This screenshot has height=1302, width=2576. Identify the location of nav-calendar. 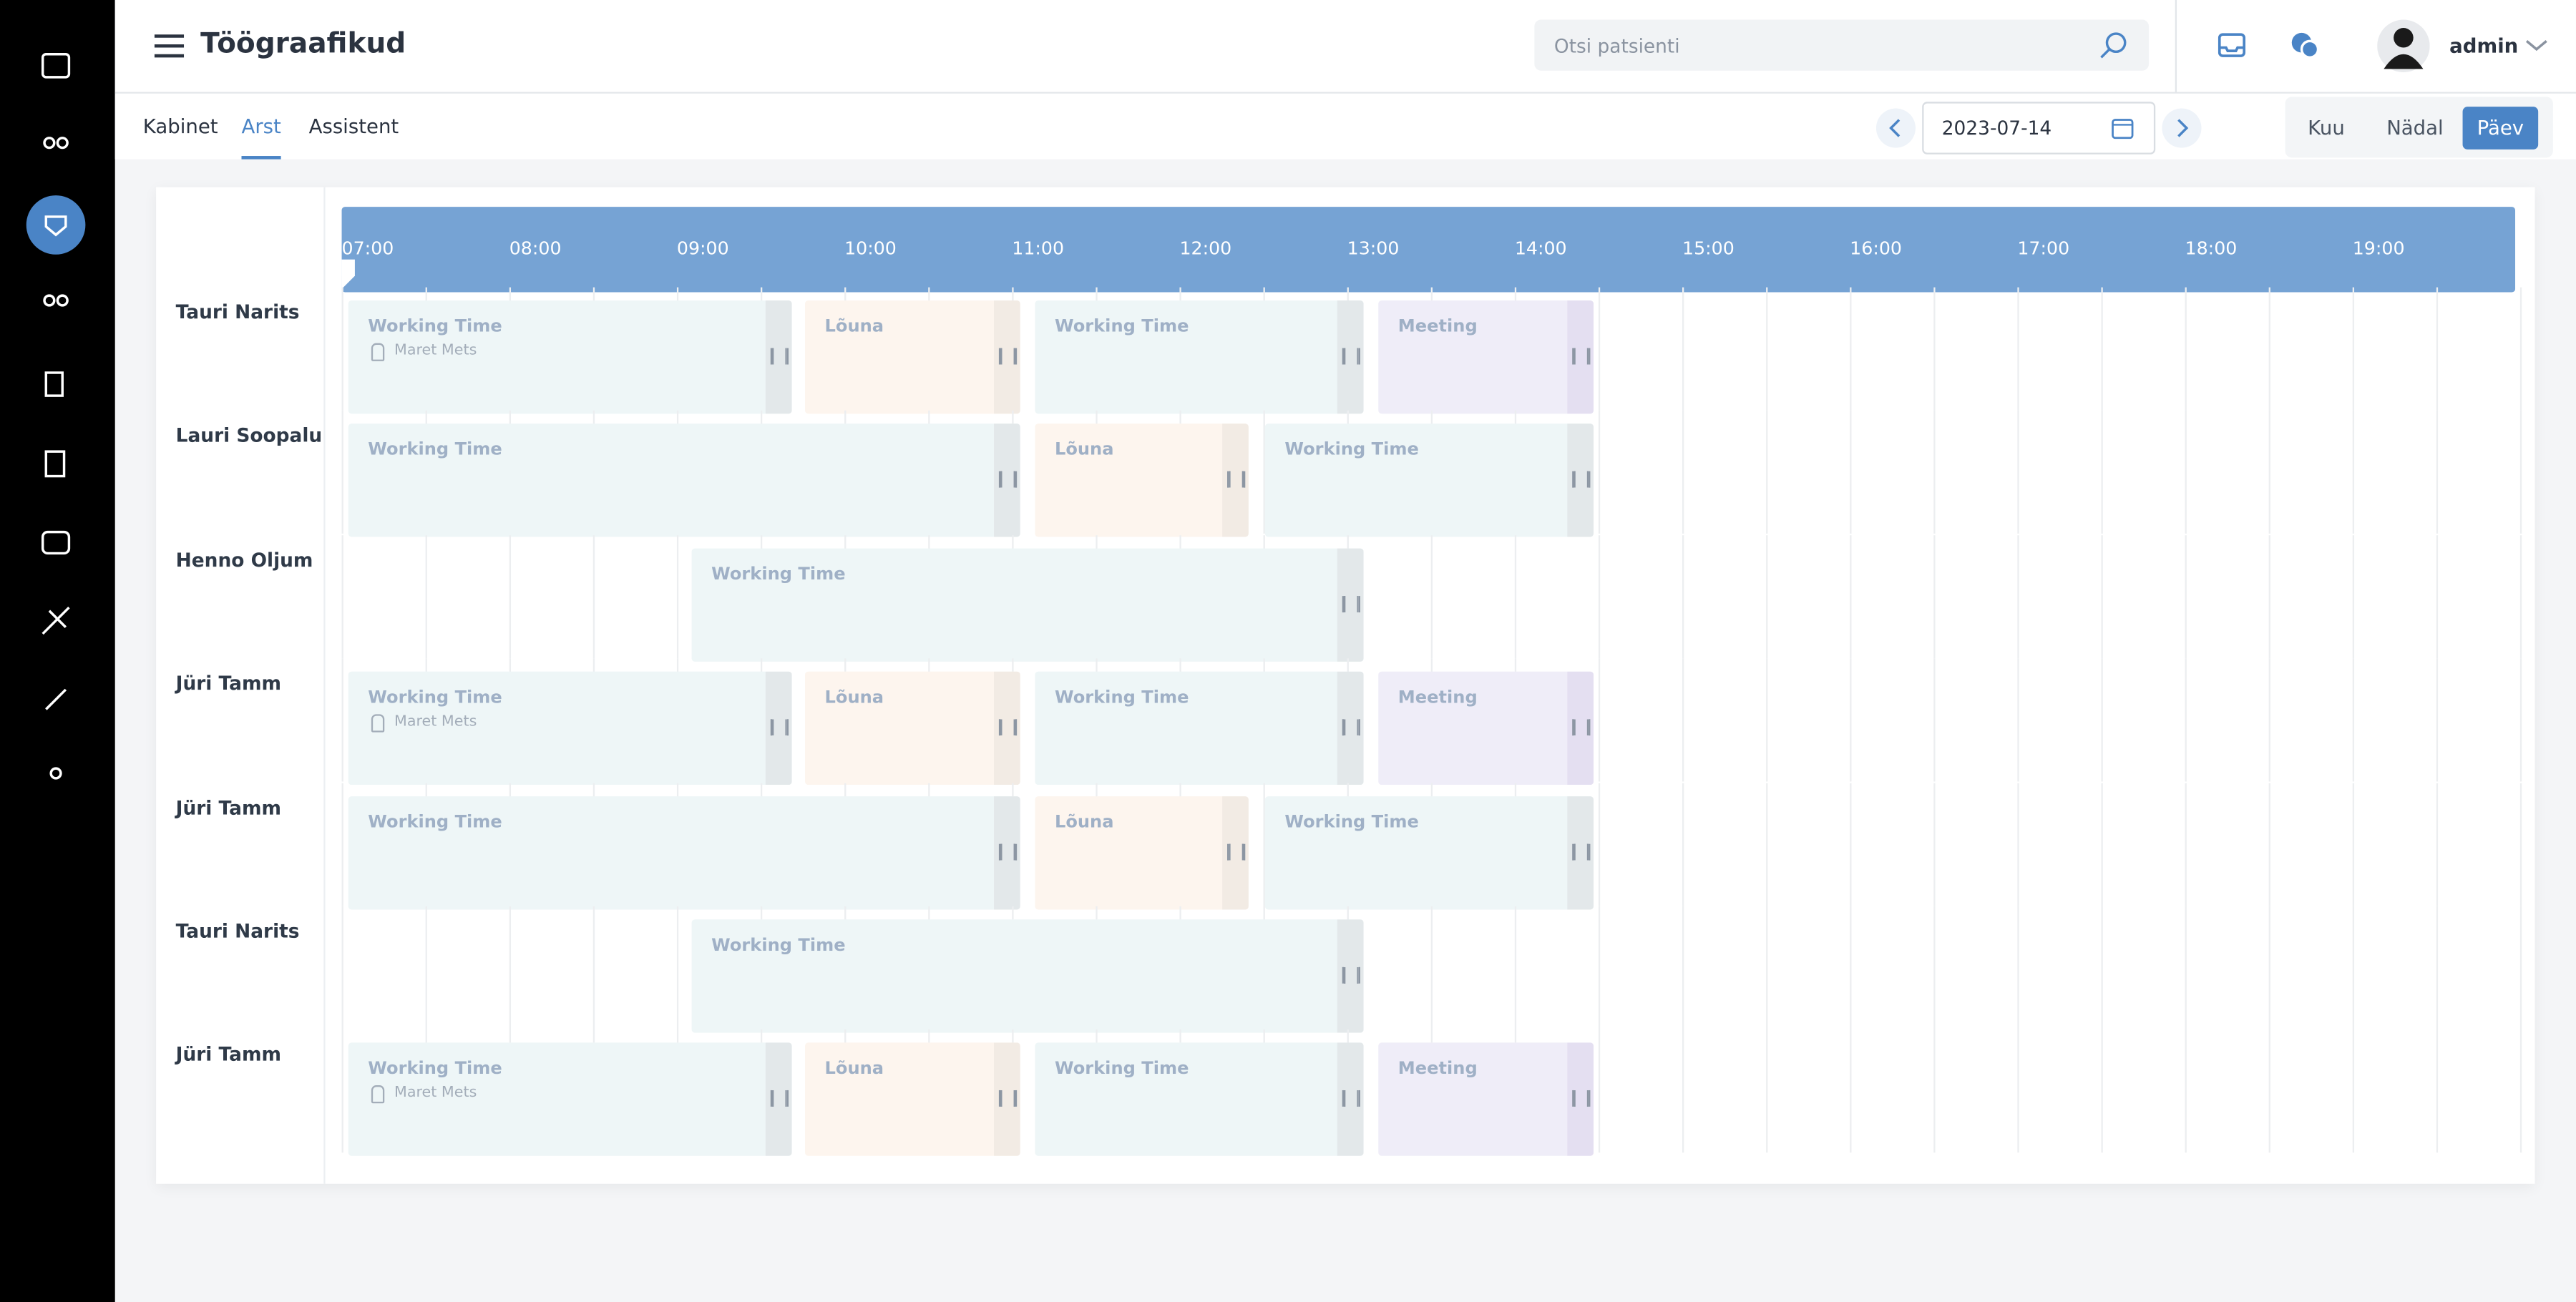
(56, 66).